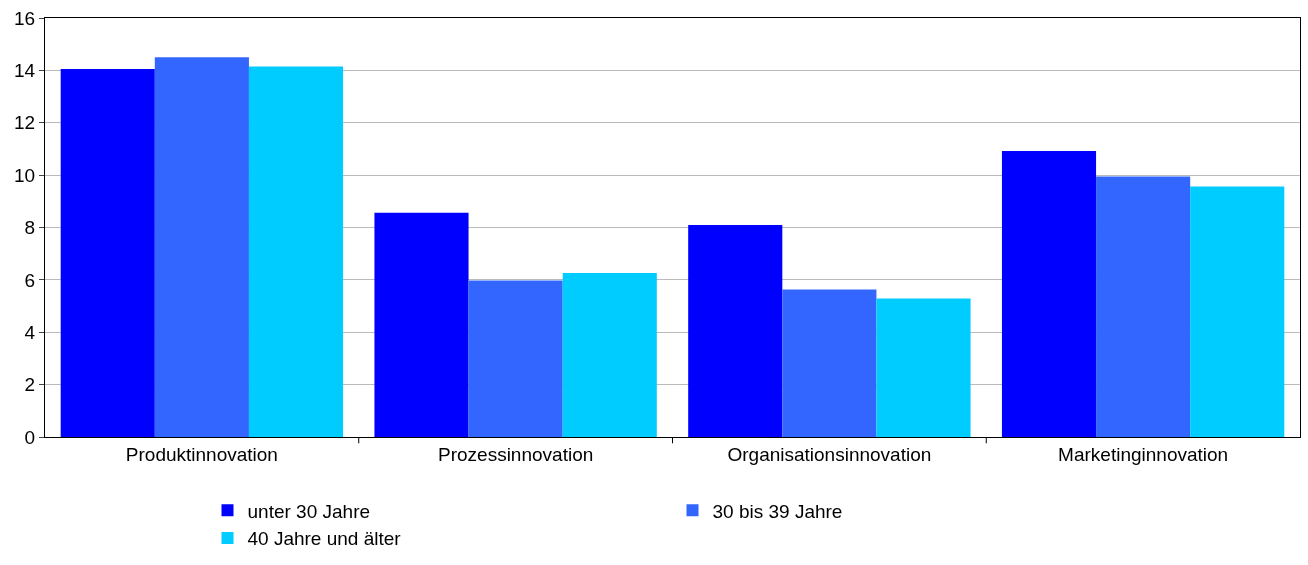 The image size is (1308, 565). I want to click on y-tick-label: 14, so click(25, 71).